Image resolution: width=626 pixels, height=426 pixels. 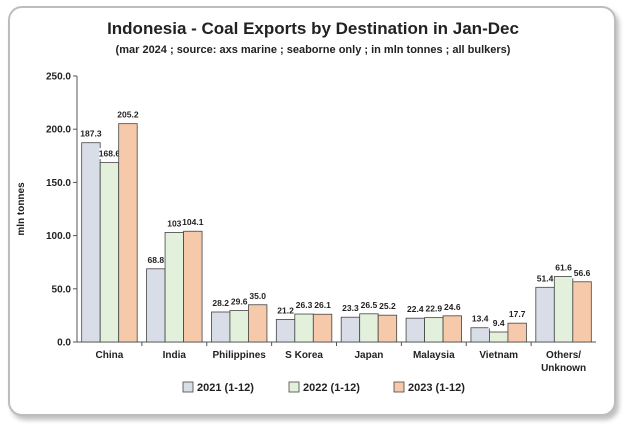 What do you see at coordinates (225, 388) in the screenshot?
I see `legend-label: 2021 (1-12)` at bounding box center [225, 388].